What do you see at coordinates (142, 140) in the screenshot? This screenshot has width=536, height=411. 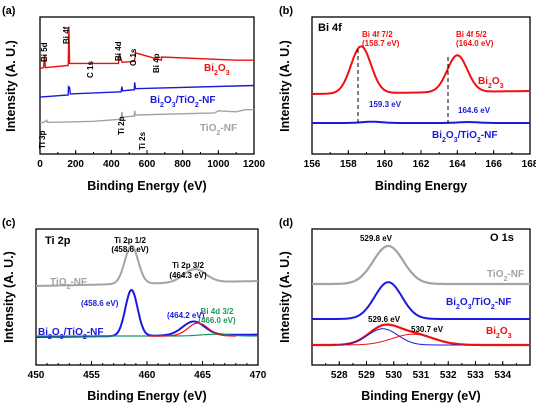 I see `annotation-ti2s: Ti 2s` at bounding box center [142, 140].